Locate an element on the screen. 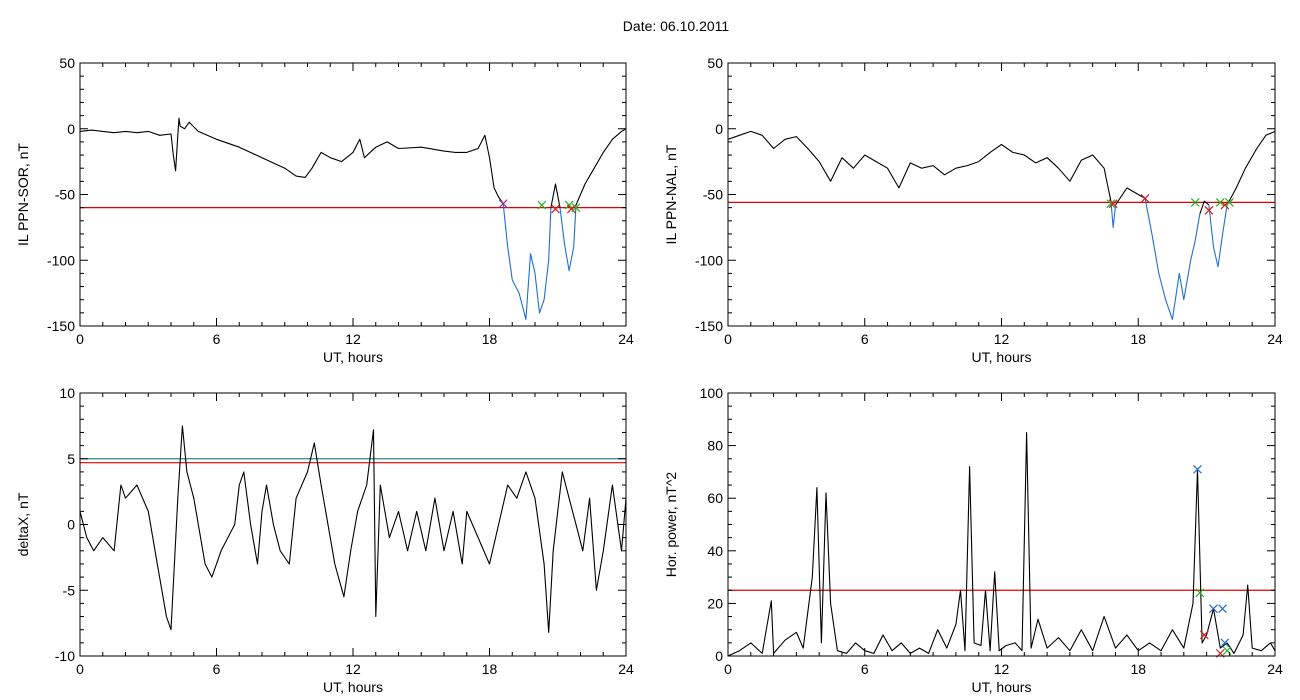 The width and height of the screenshot is (1300, 700). figure-title: Date: 06.10.2011 is located at coordinates (676, 26).